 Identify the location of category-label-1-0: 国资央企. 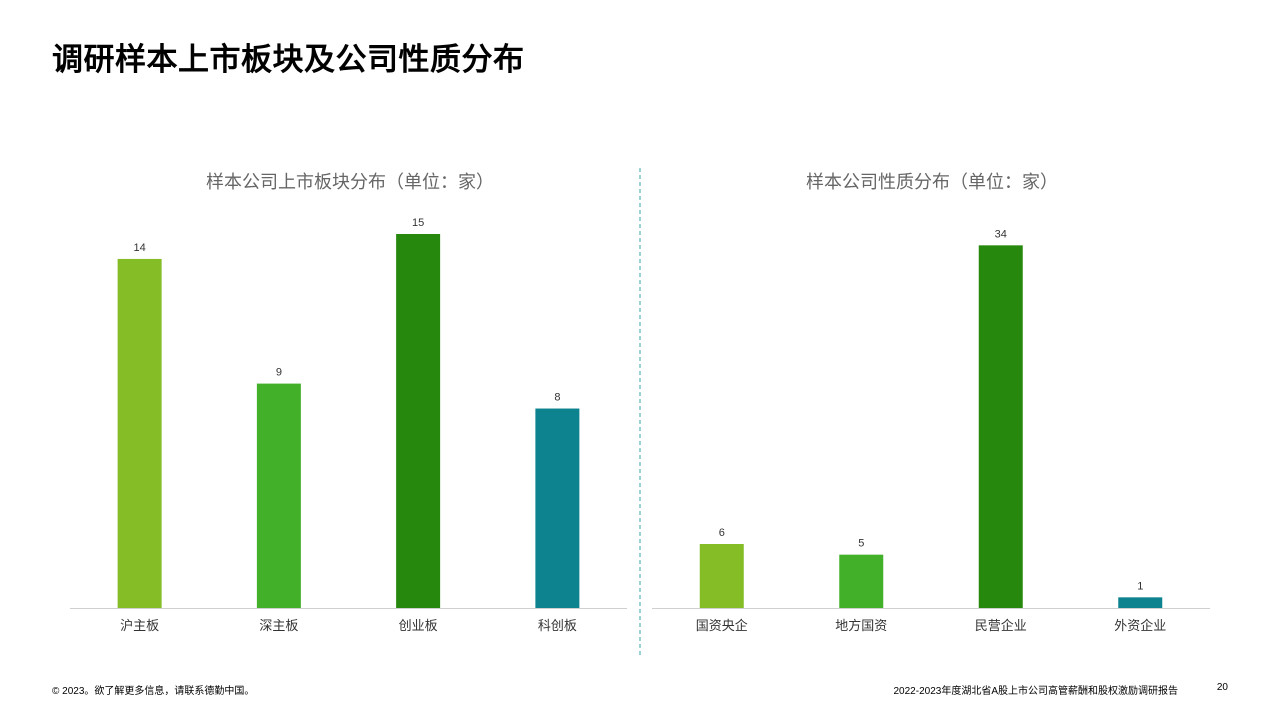
(722, 625).